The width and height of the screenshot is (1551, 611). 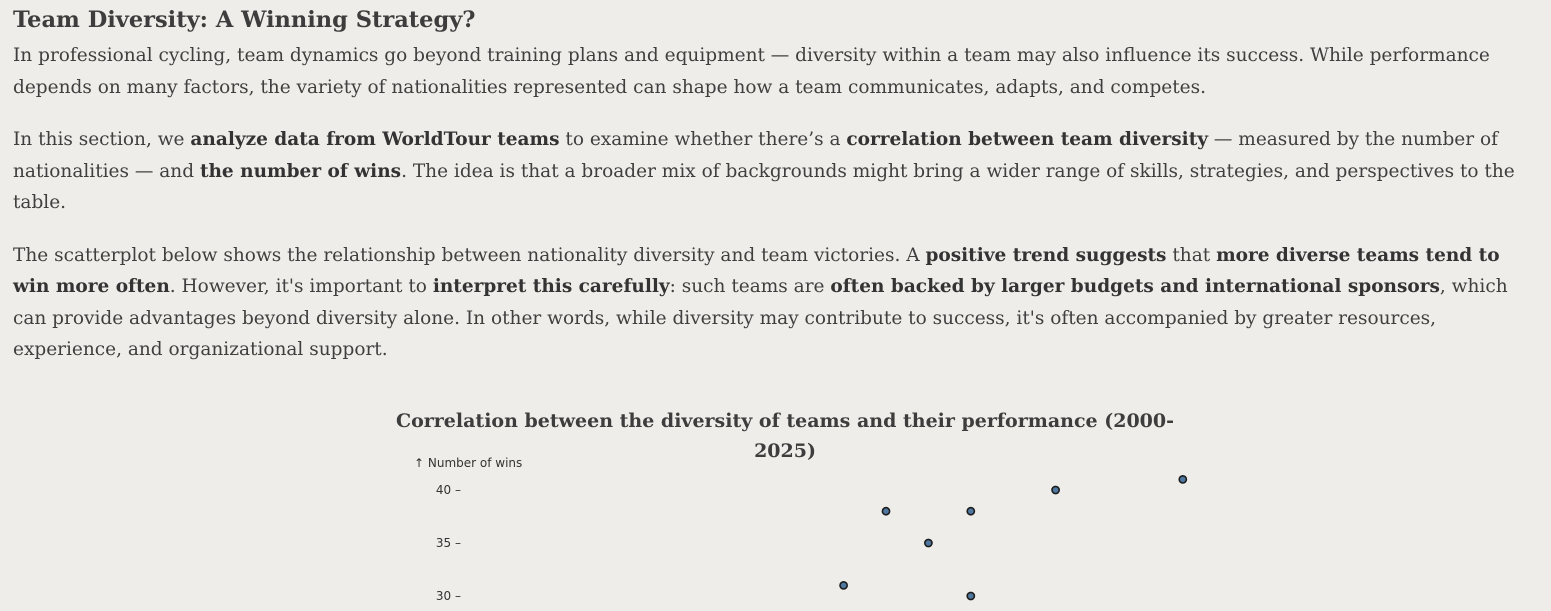 What do you see at coordinates (1013, 538) in the screenshot?
I see `data-points` at bounding box center [1013, 538].